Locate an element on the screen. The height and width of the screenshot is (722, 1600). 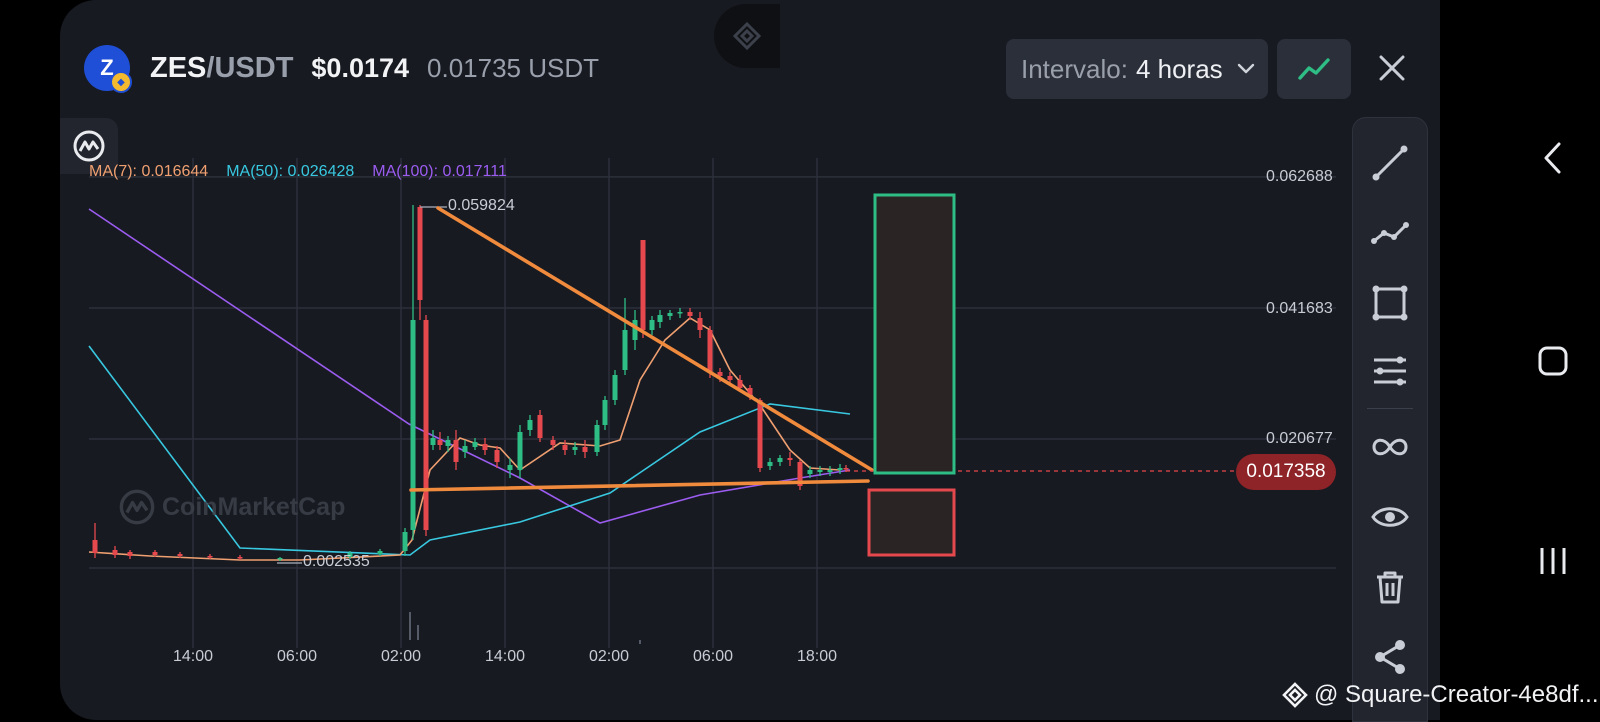
drawing-toolbar is located at coordinates (1390, 419).